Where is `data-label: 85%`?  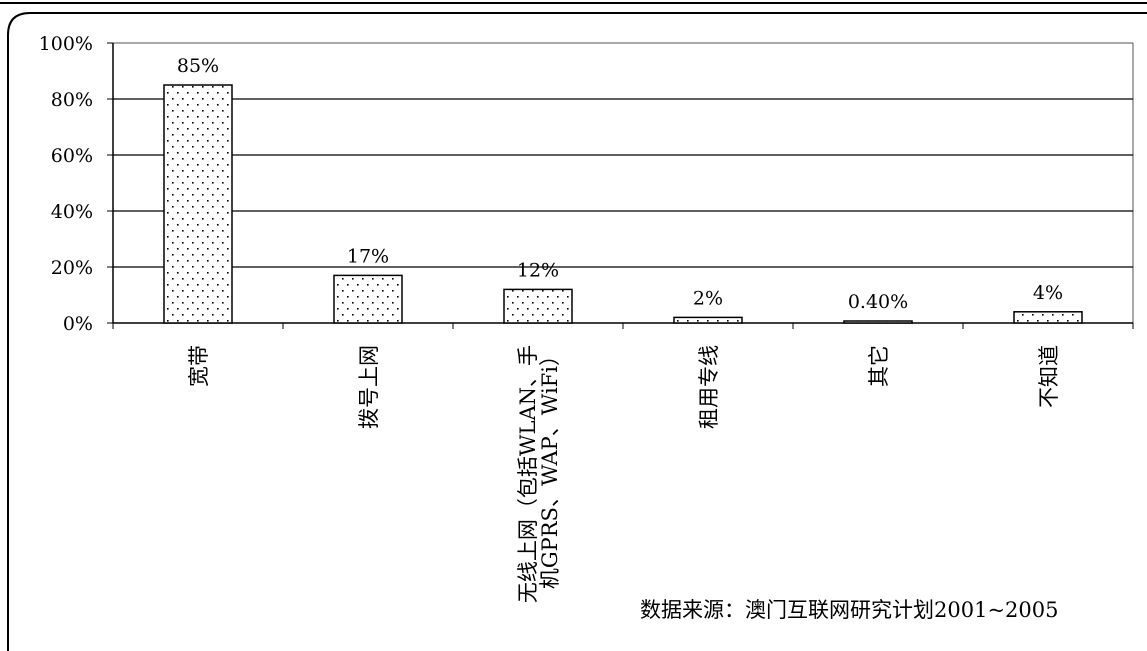
data-label: 85% is located at coordinates (198, 66).